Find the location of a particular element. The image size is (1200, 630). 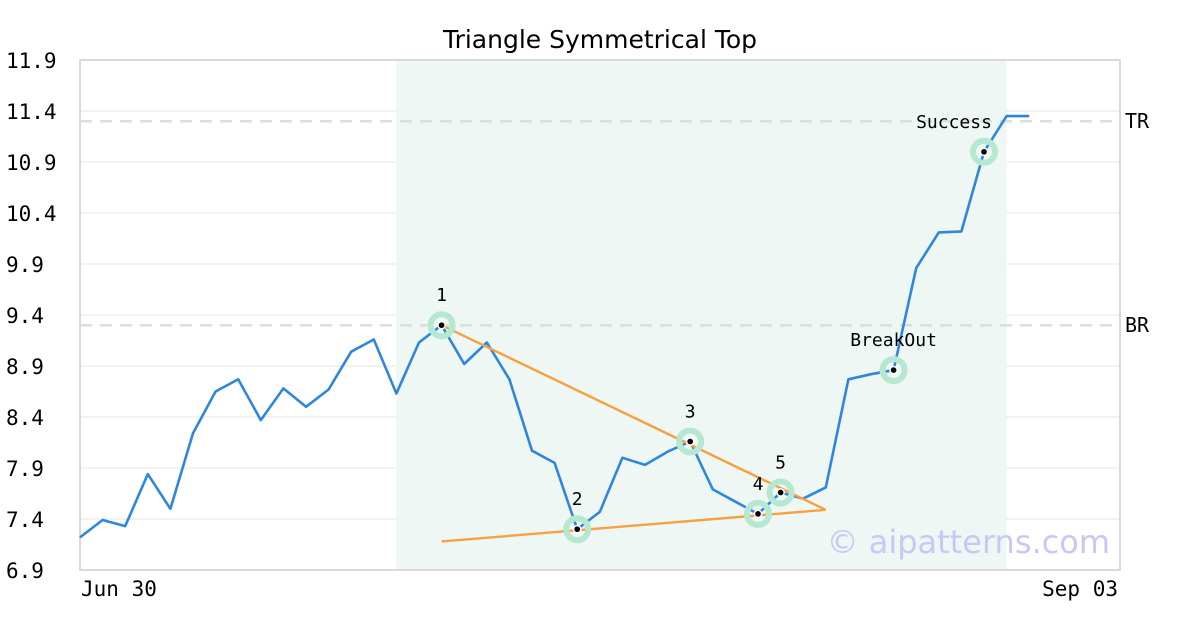

point-ring-success is located at coordinates (984, 151).